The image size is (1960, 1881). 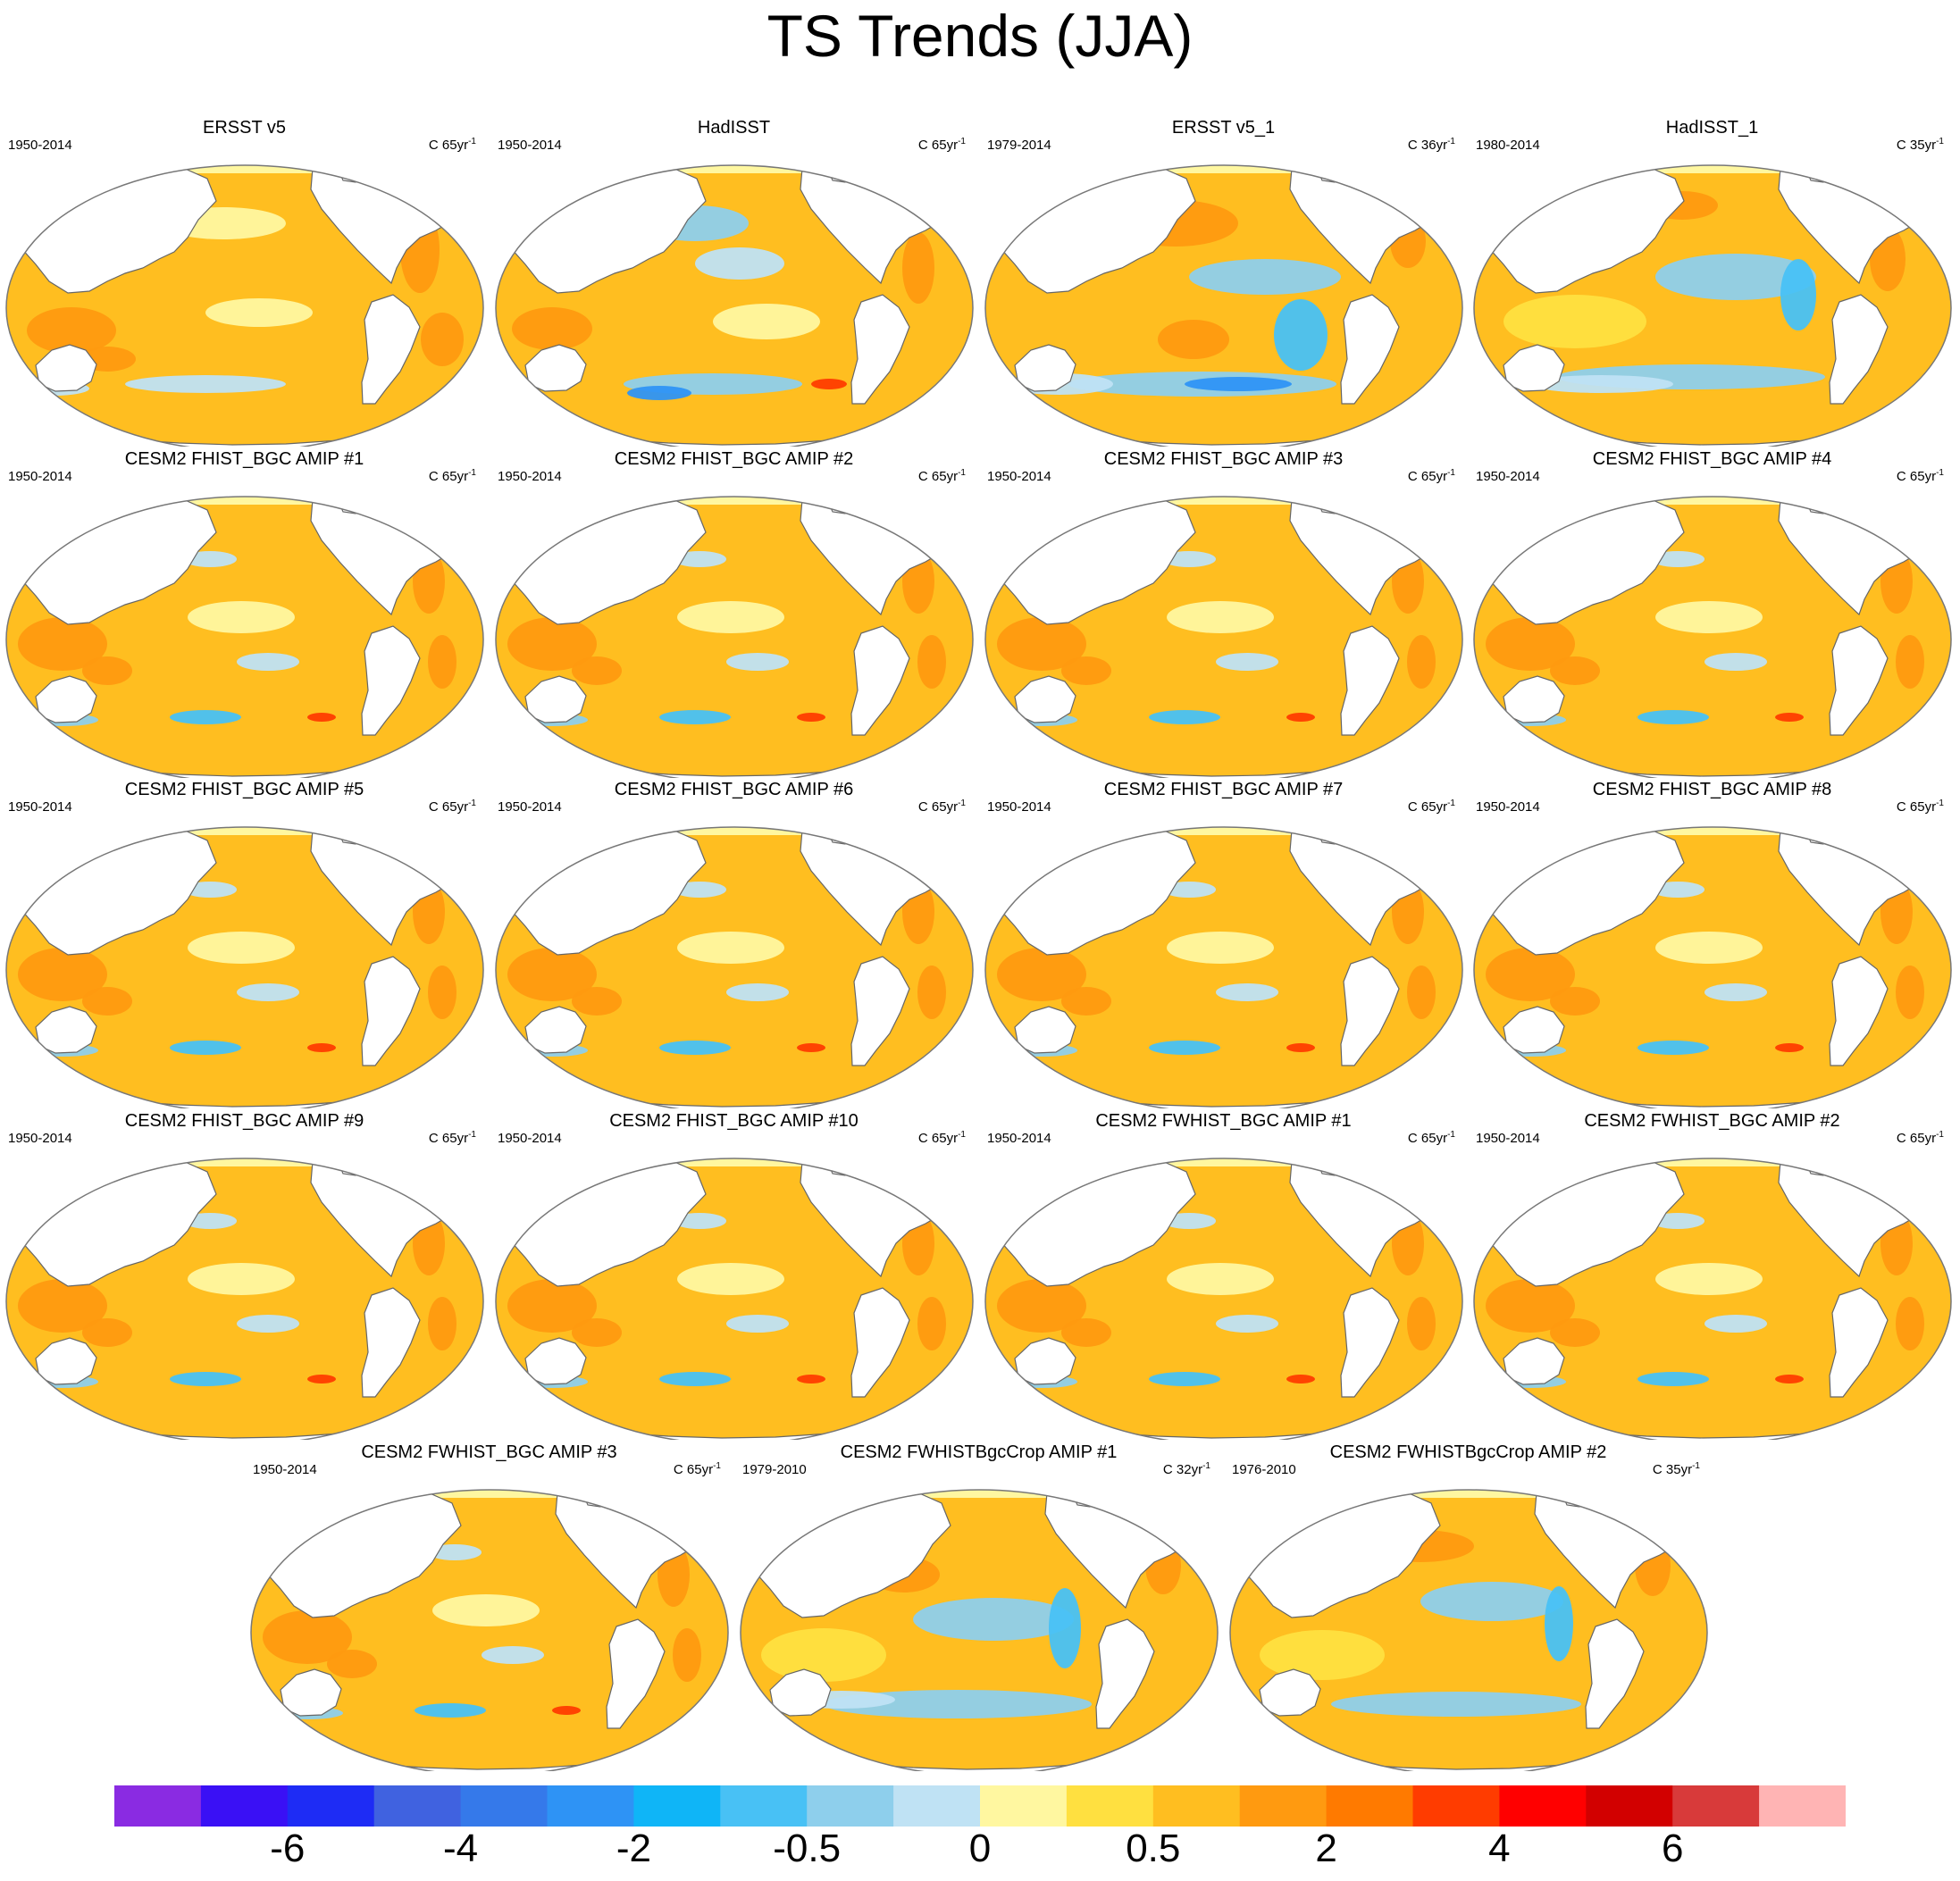 I want to click on units-text: C 36yr, so click(x=1427, y=145).